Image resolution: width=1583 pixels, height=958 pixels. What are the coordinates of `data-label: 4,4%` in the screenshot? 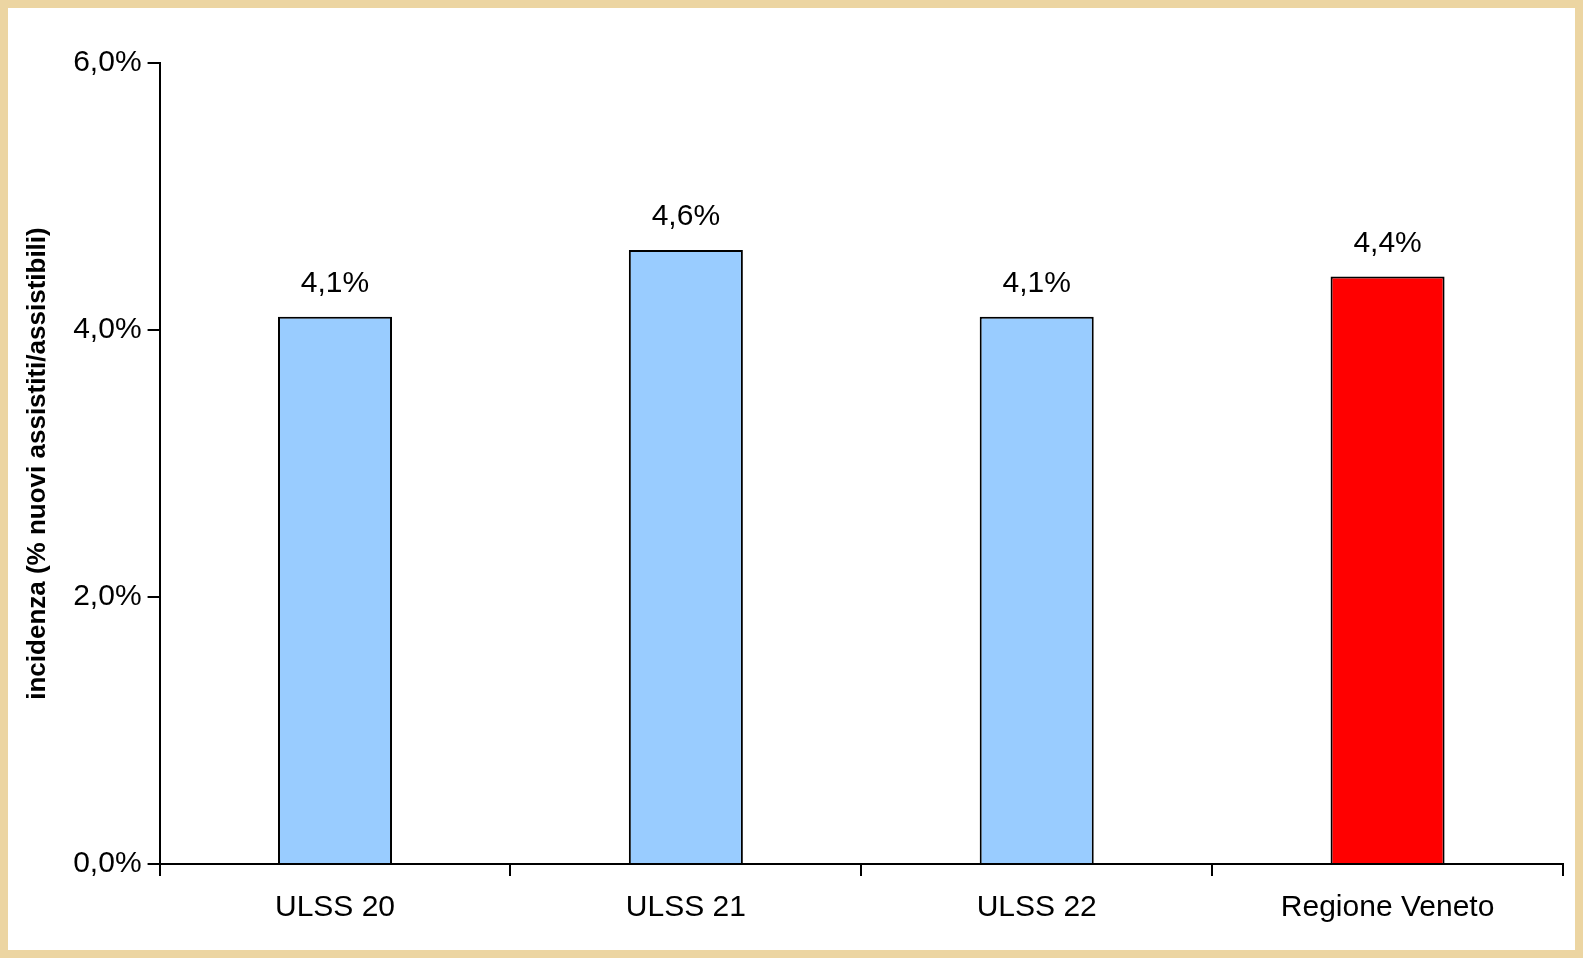 It's located at (1387, 241).